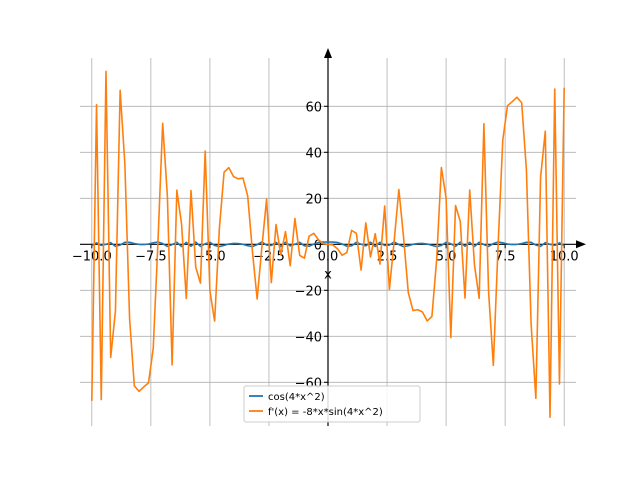 This screenshot has height=480, width=640. What do you see at coordinates (564, 256) in the screenshot?
I see `x-tick-label: 10.0` at bounding box center [564, 256].